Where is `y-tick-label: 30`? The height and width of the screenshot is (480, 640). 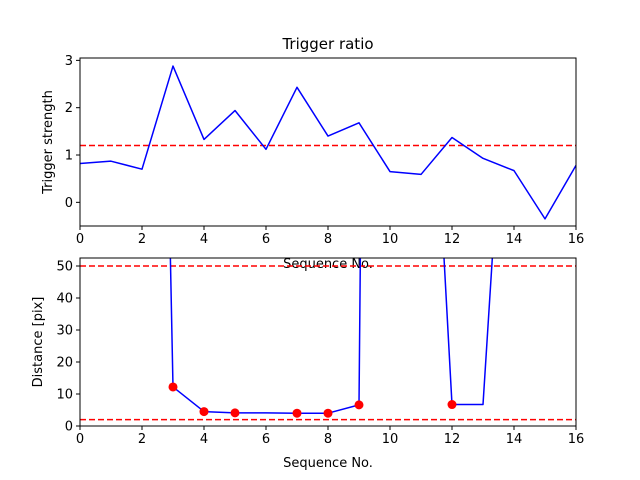
y-tick-label: 30 is located at coordinates (64, 331).